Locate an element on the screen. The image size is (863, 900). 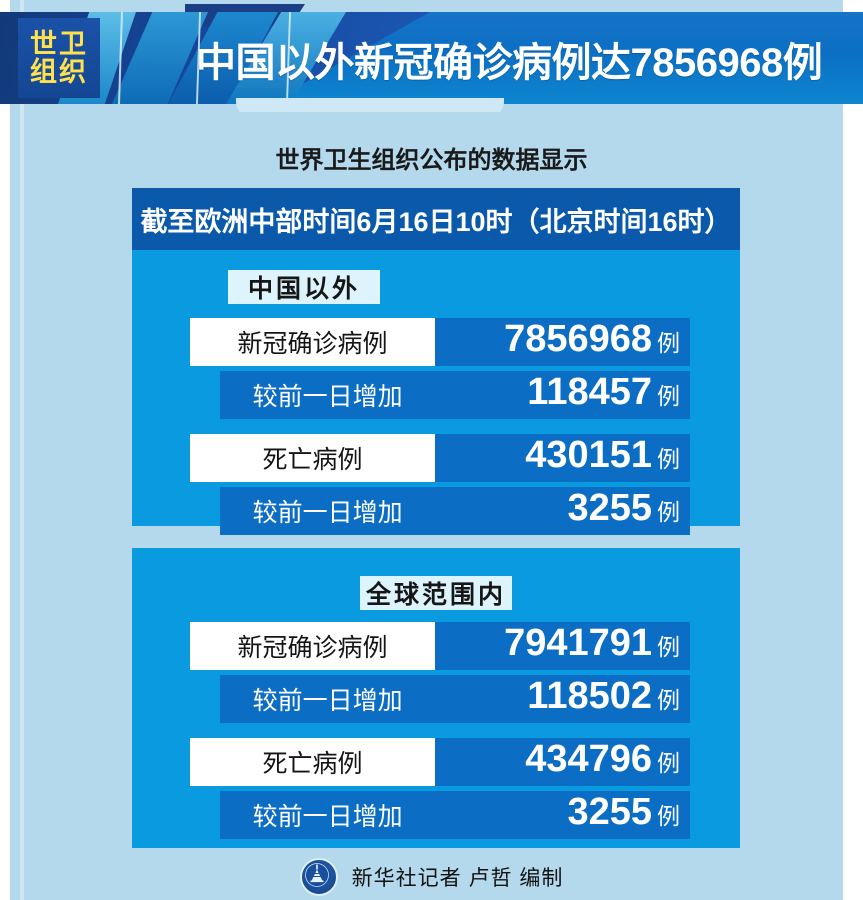
row-value-cell: 7856968 例 is located at coordinates (562, 342).